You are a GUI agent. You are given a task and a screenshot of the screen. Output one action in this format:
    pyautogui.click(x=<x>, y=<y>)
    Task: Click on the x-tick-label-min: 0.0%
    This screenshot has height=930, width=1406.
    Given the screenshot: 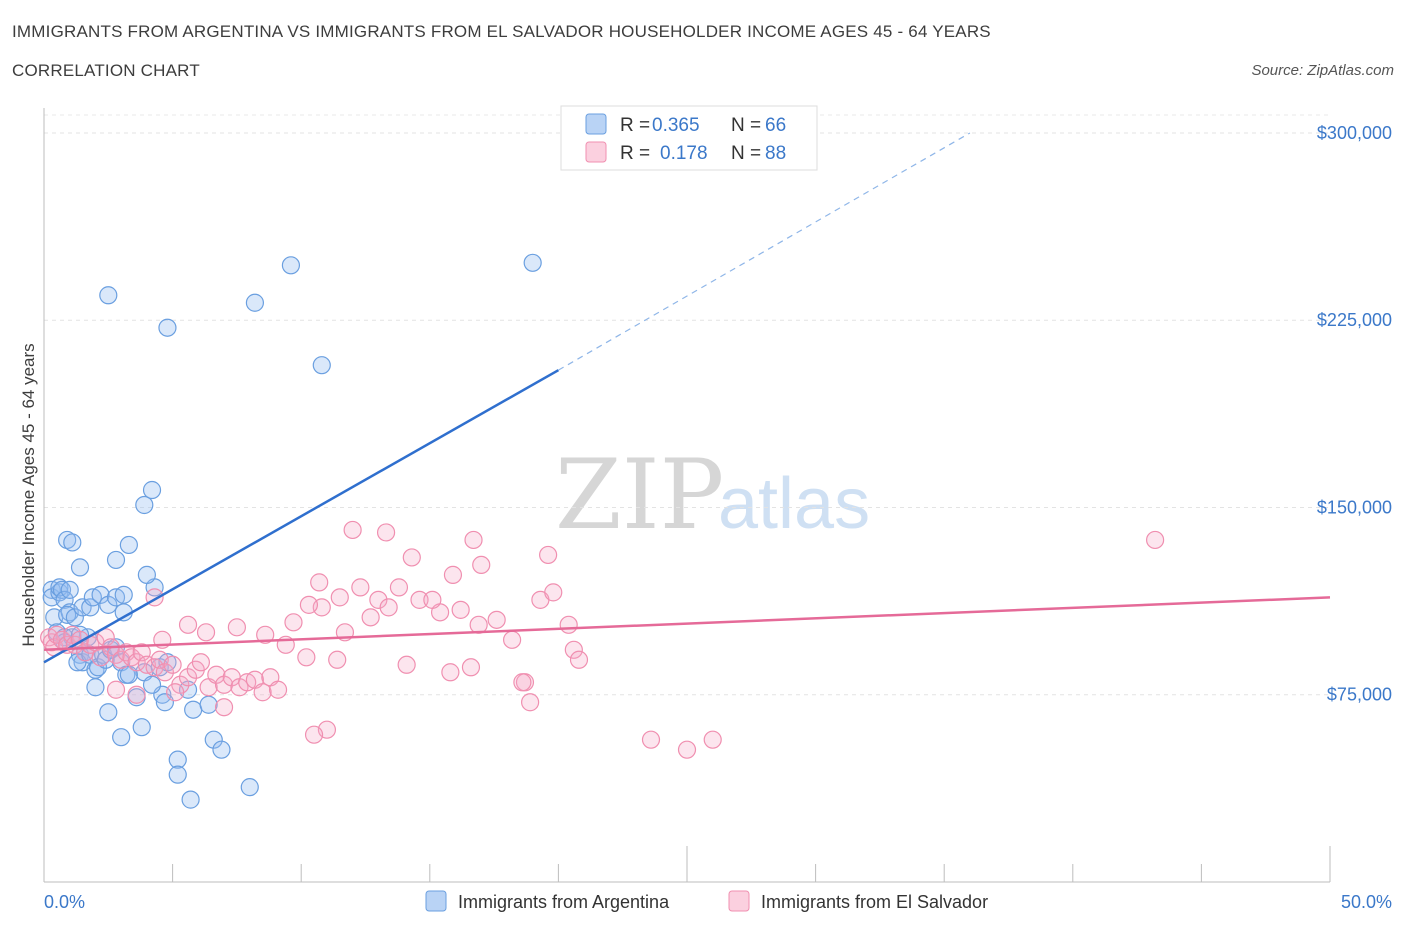 What is the action you would take?
    pyautogui.click(x=64, y=902)
    